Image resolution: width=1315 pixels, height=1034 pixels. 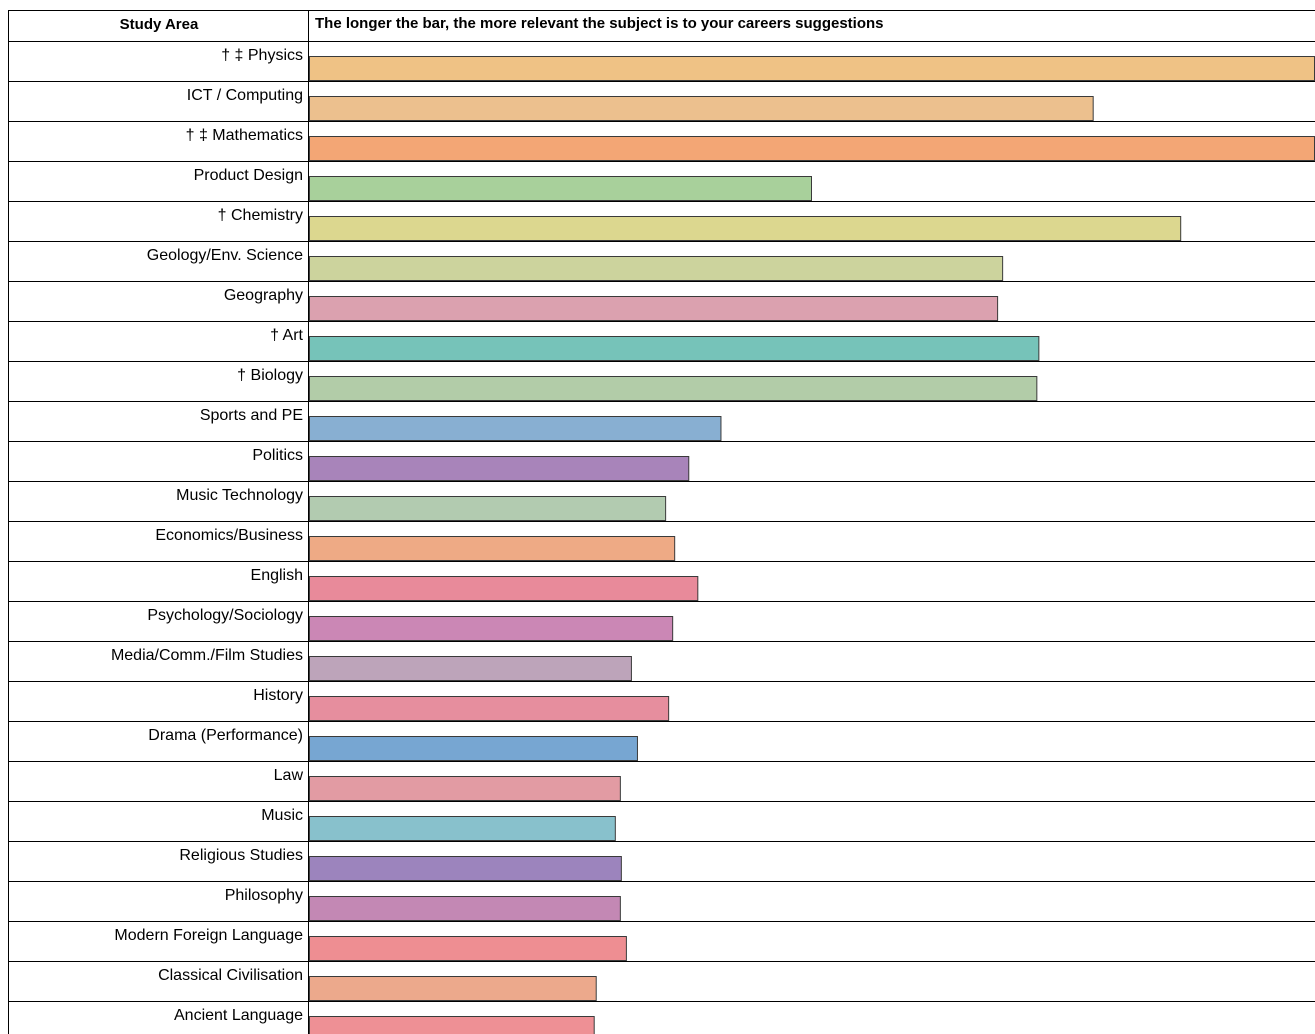 What do you see at coordinates (277, 575) in the screenshot?
I see `category-label: English` at bounding box center [277, 575].